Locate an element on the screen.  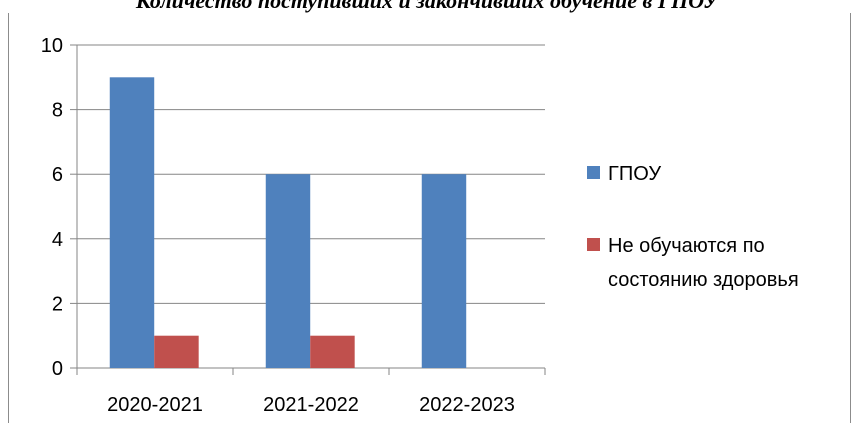
legend-label: состоянию здоровья is located at coordinates (703, 280).